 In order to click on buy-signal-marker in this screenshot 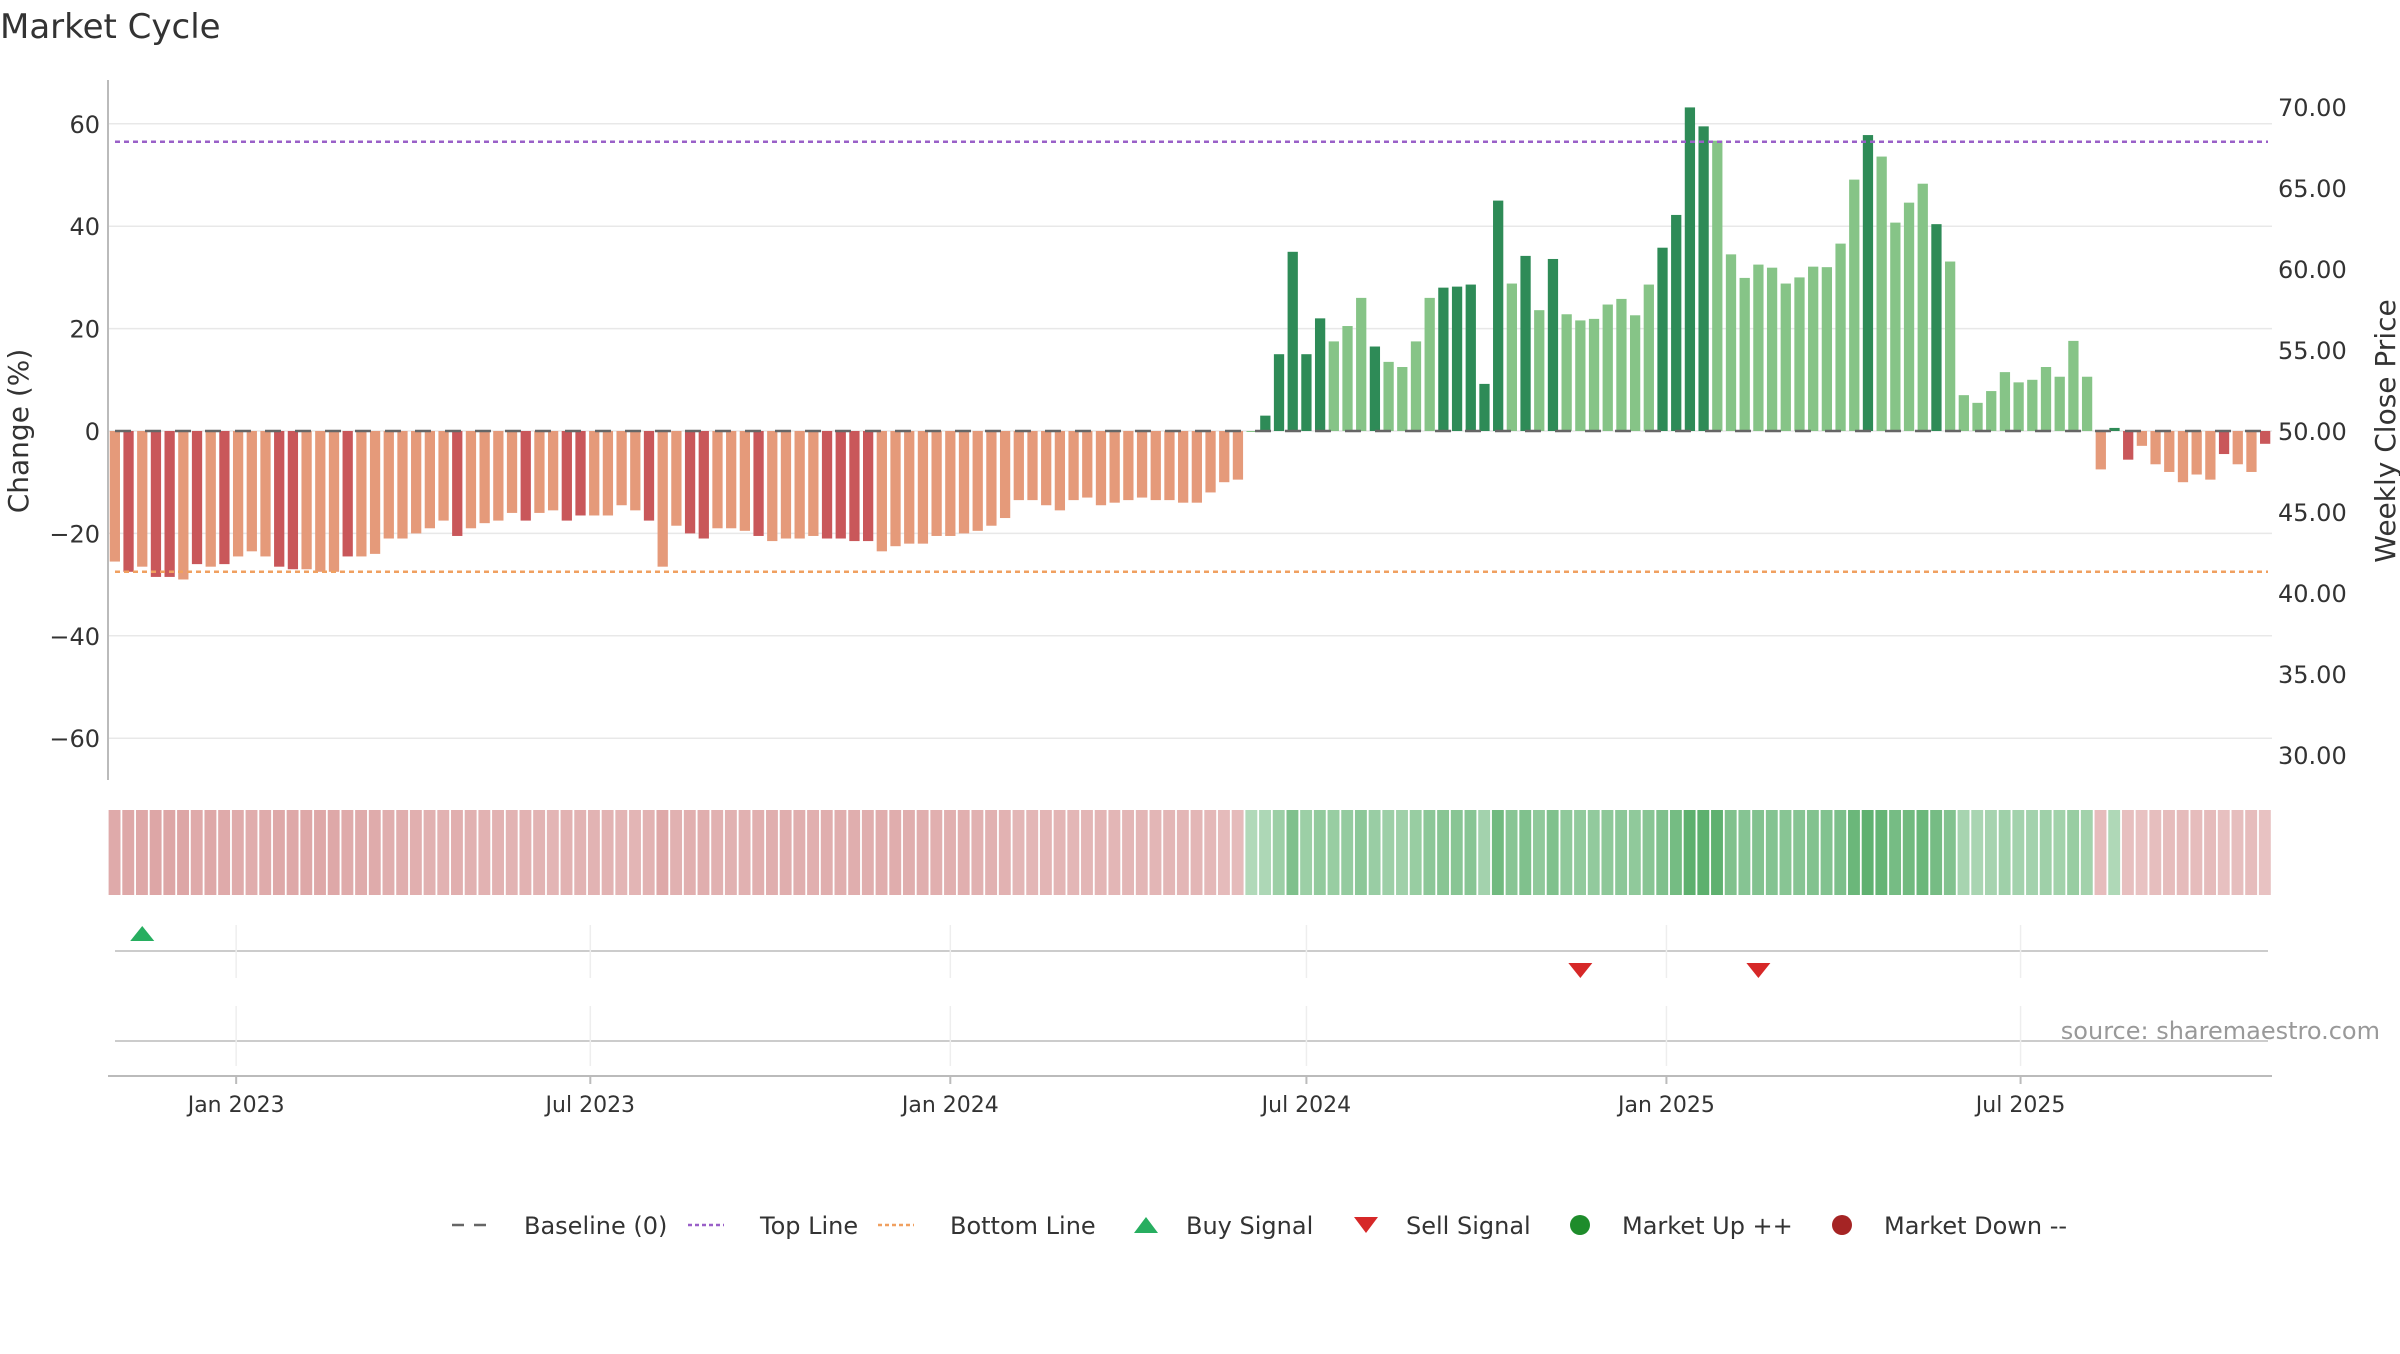, I will do `click(142, 933)`.